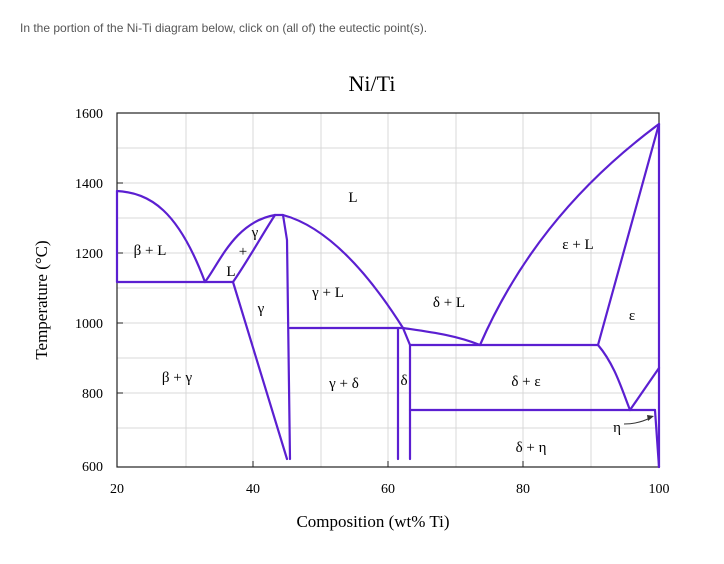 The image size is (724, 564). What do you see at coordinates (282, 337) in the screenshot?
I see `gamma-right` at bounding box center [282, 337].